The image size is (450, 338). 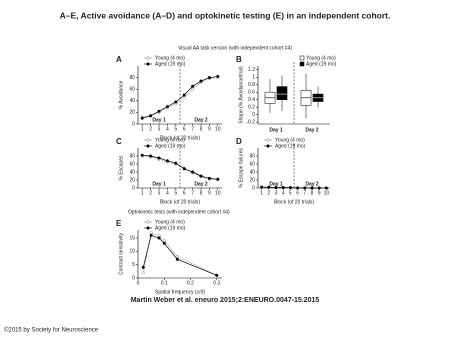 What do you see at coordinates (132, 252) in the screenshot?
I see `y-tick-label: 10` at bounding box center [132, 252].